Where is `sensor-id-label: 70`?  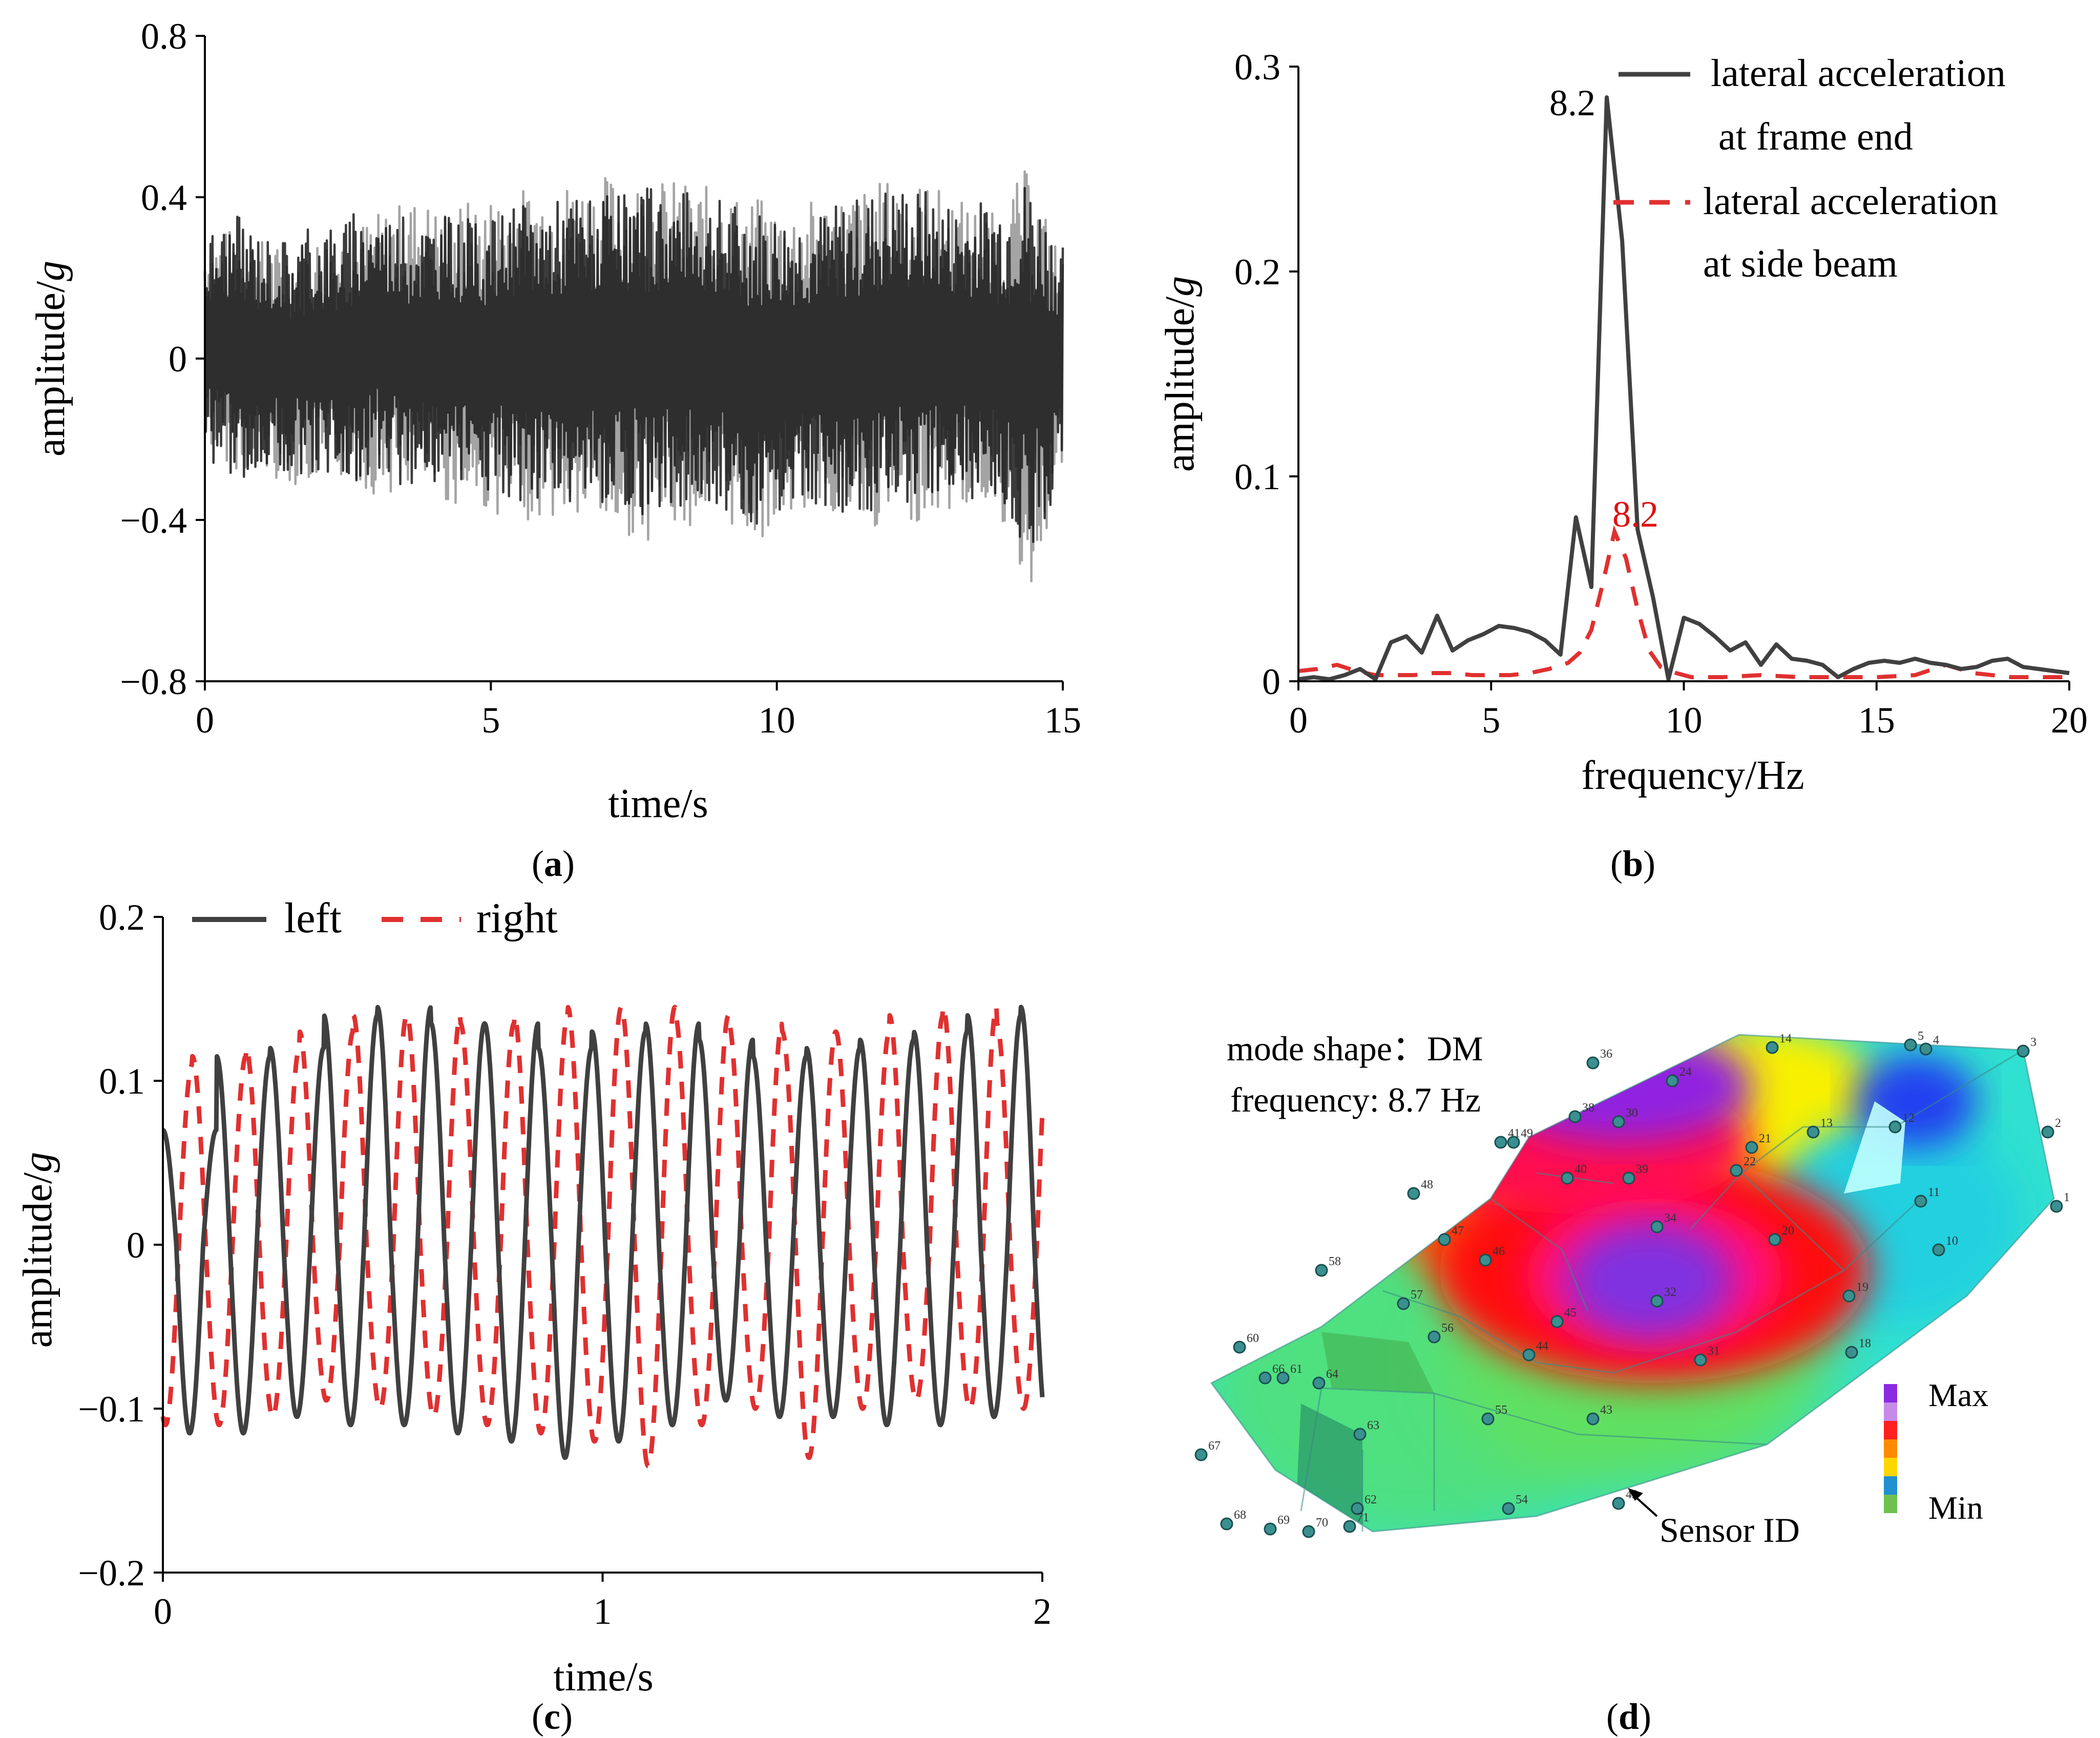
sensor-id-label: 70 is located at coordinates (1322, 1523).